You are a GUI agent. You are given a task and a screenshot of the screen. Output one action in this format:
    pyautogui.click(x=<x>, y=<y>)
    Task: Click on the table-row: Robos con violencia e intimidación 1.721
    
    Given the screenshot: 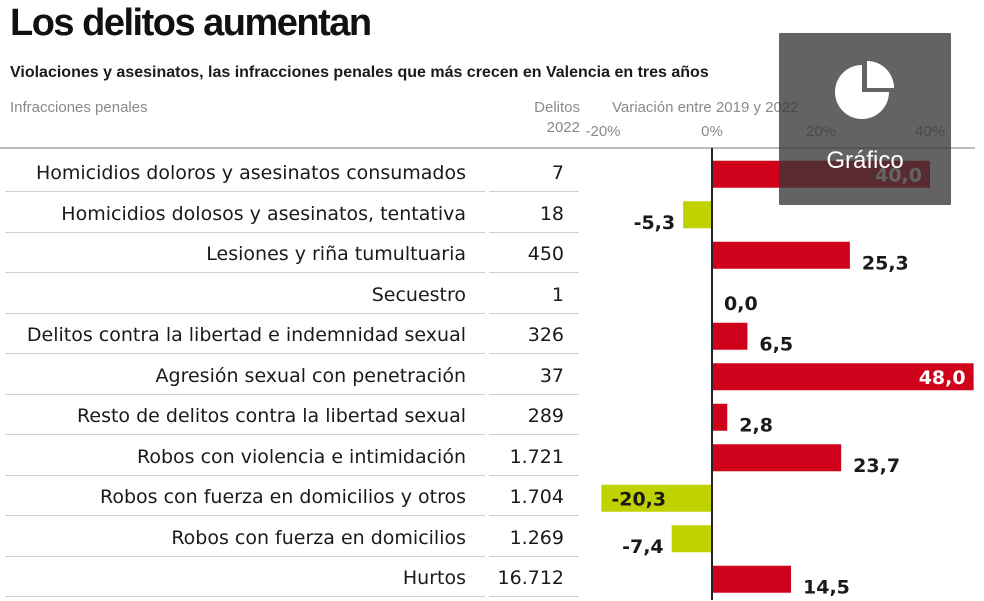 What is the action you would take?
    pyautogui.click(x=492, y=456)
    